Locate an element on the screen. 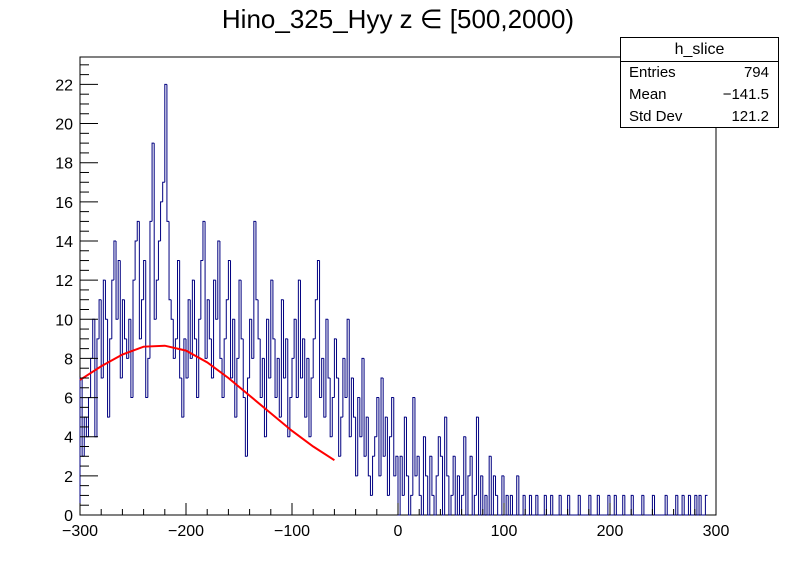  stats-value: 121.2 is located at coordinates (750, 116).